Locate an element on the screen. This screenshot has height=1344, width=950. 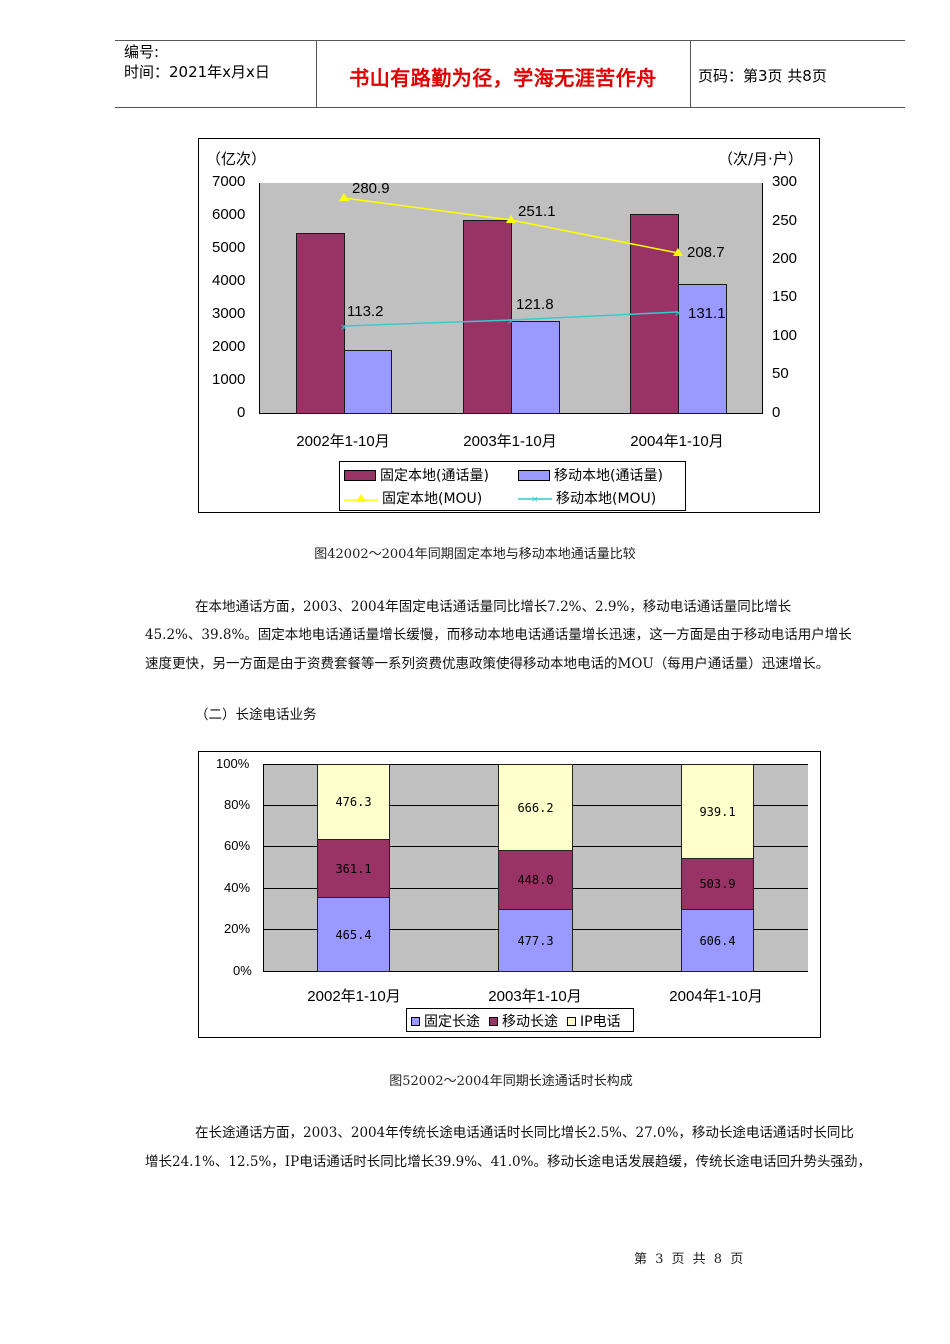
section-heading: （二）长途电话业务 is located at coordinates (256, 715).